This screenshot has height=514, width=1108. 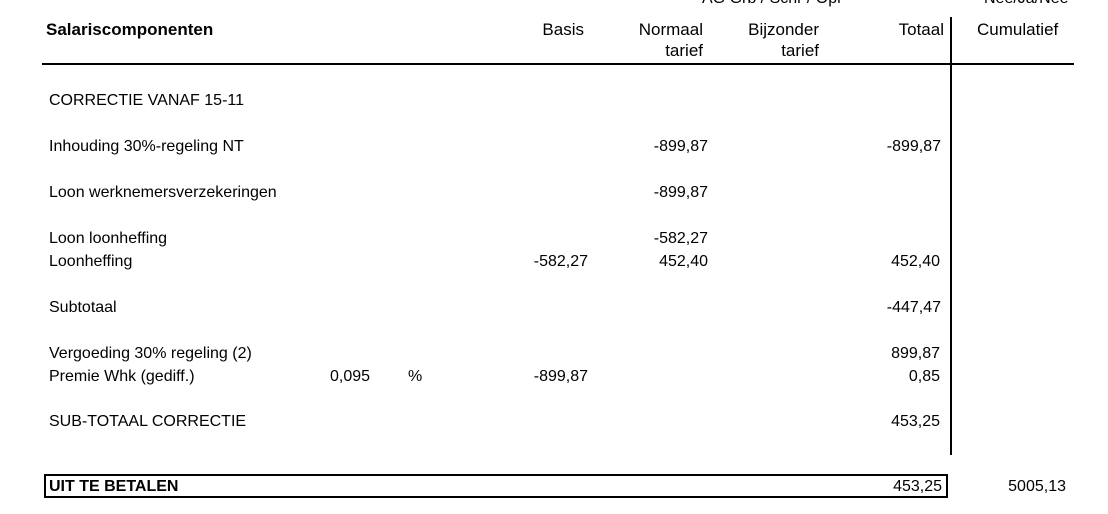 I want to click on row-label-correctie: CORRECTIE VANAF 15-11, so click(x=147, y=100).